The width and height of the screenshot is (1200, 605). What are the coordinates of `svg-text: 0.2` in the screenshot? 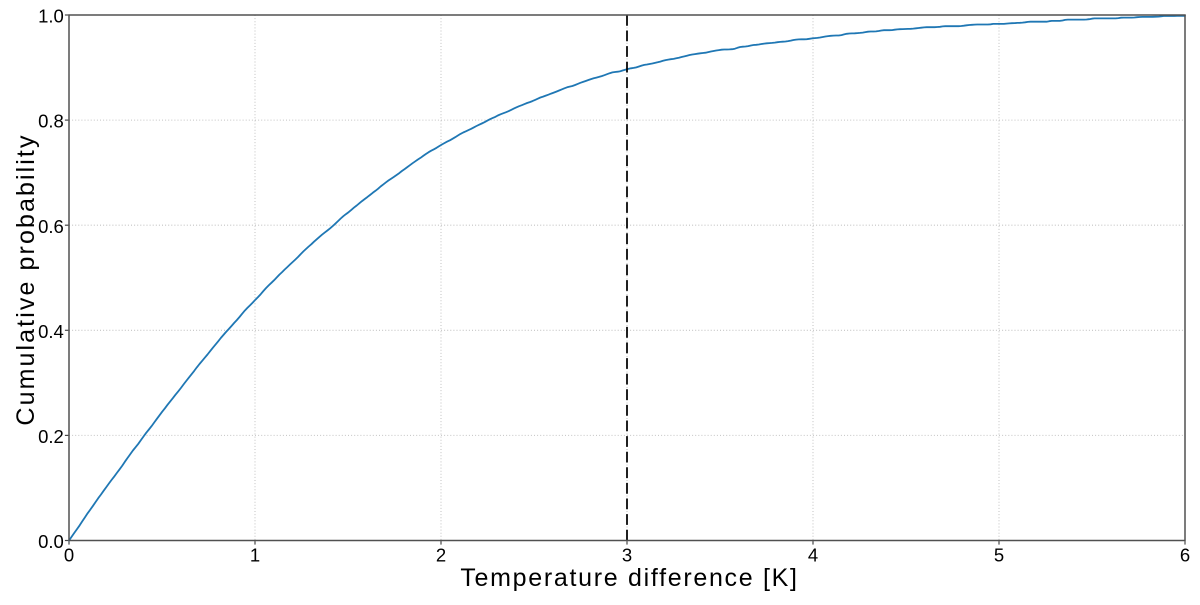 It's located at (51, 436).